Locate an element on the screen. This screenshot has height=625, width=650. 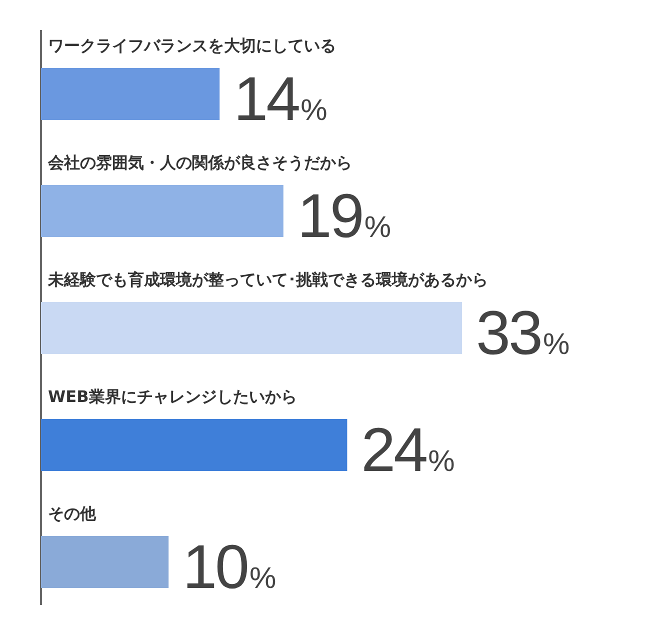
data-label: 24% is located at coordinates (408, 450).